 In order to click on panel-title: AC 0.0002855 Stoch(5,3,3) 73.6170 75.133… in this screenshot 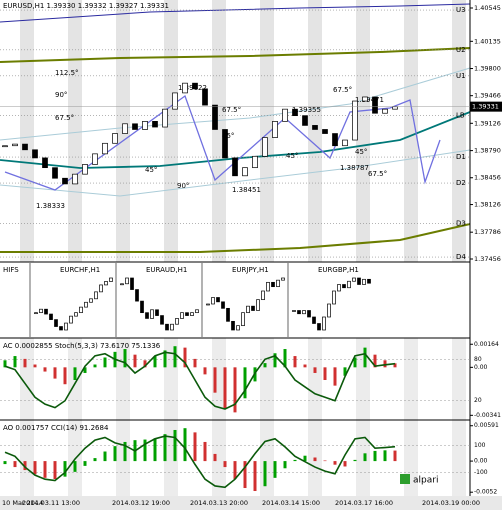, I will do `click(82, 346)`.